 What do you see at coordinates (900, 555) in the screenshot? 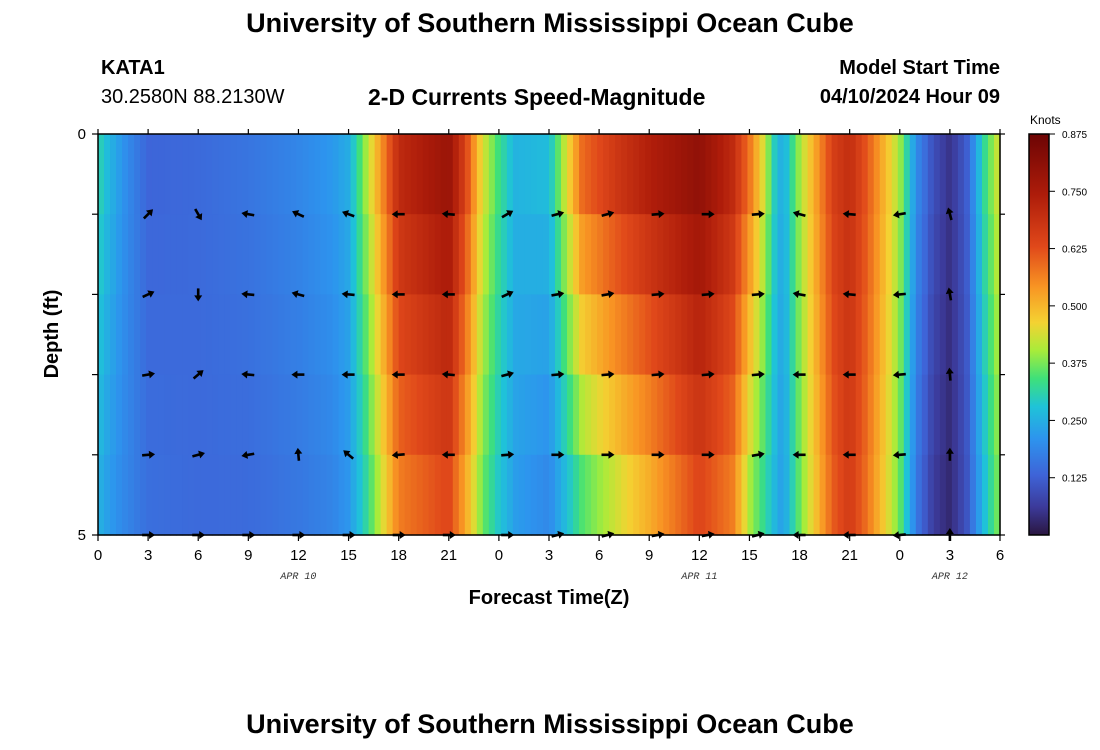
I see `x-tick-label: 0` at bounding box center [900, 555].